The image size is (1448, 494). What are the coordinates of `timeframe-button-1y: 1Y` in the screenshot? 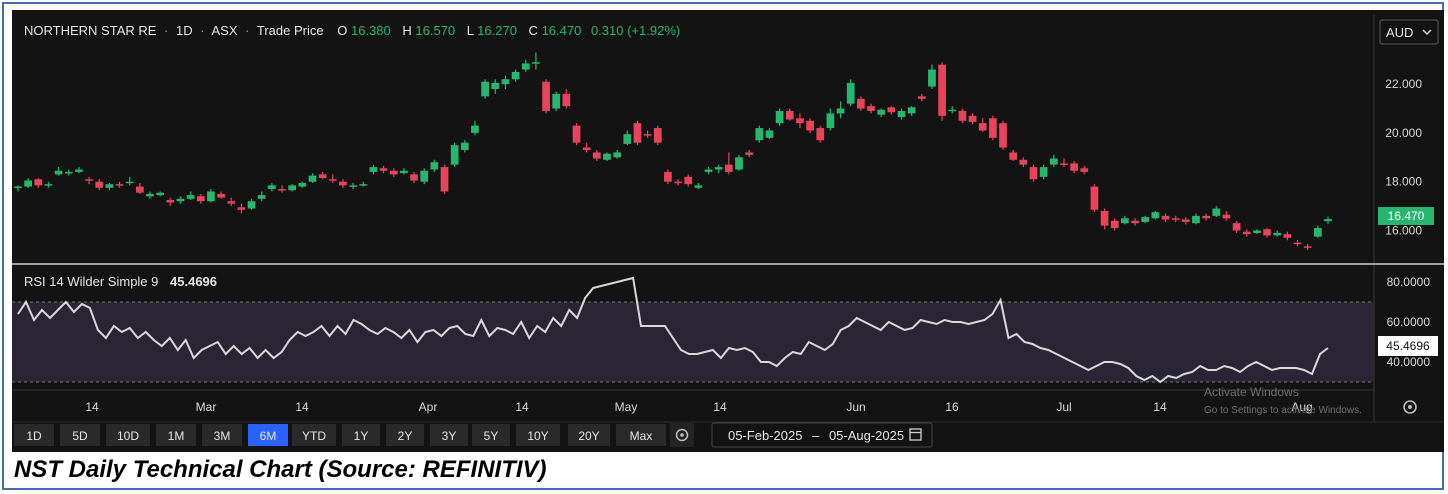 It's located at (361, 435).